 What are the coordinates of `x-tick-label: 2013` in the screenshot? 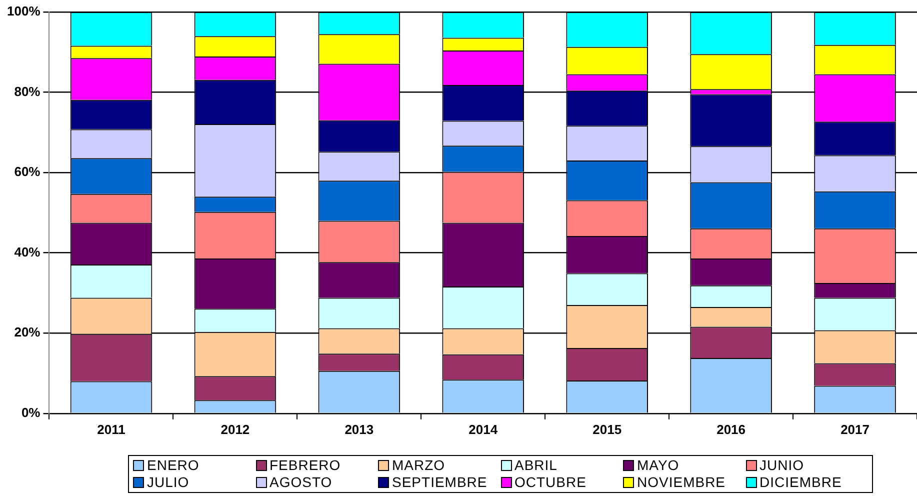 It's located at (359, 429).